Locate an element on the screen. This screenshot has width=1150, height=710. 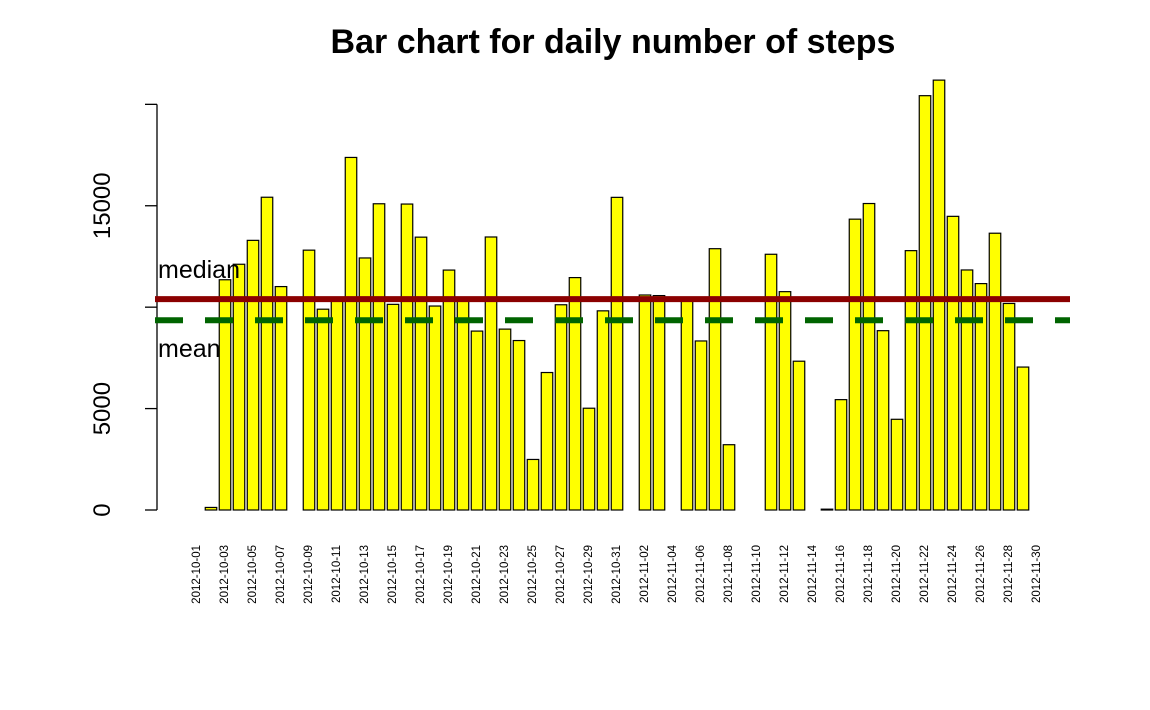
chart-title: Bar chart for daily number of steps is located at coordinates (613, 42).